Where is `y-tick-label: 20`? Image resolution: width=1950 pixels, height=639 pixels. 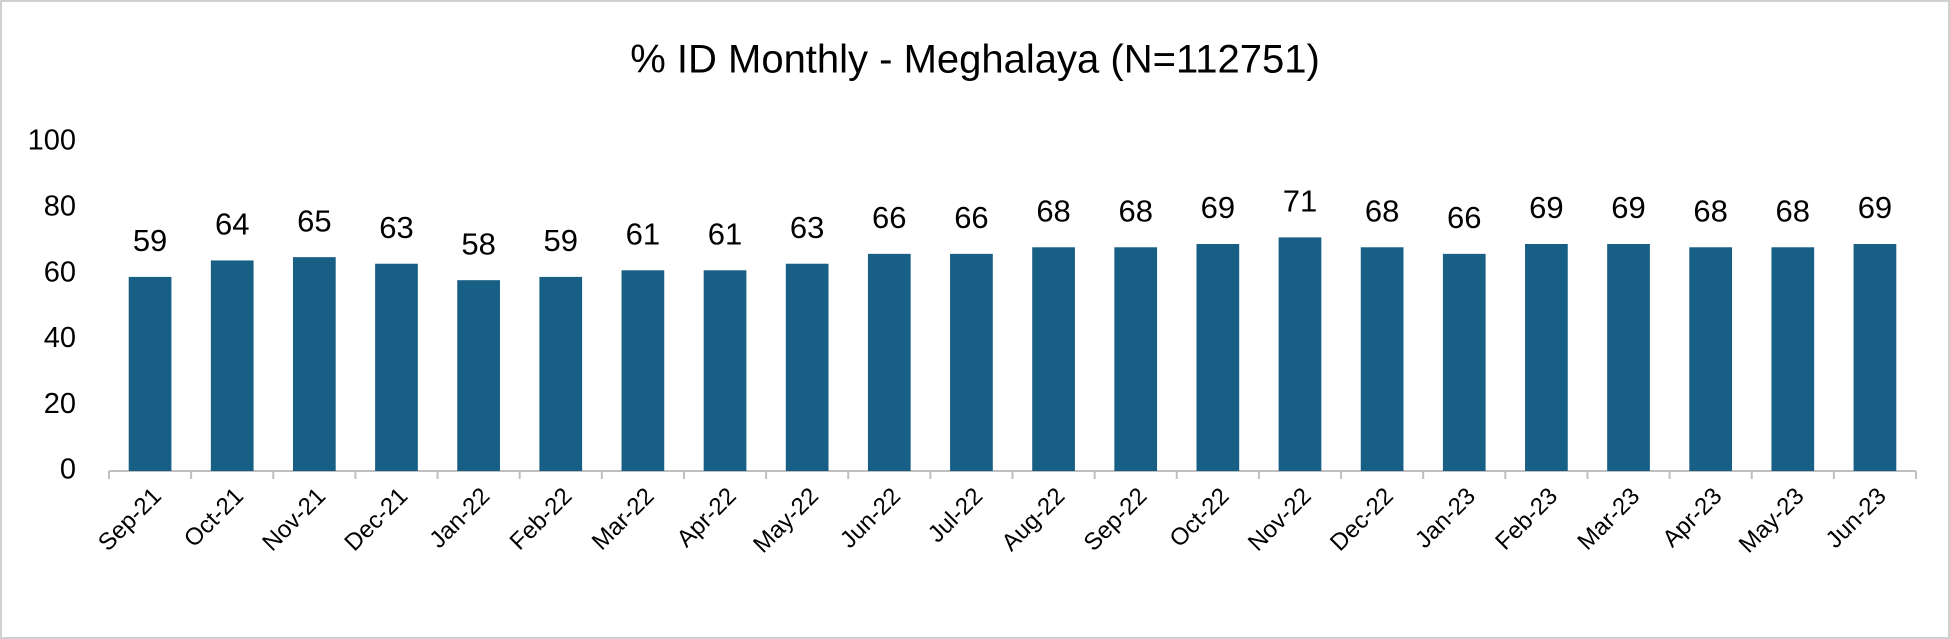
y-tick-label: 20 is located at coordinates (60, 404).